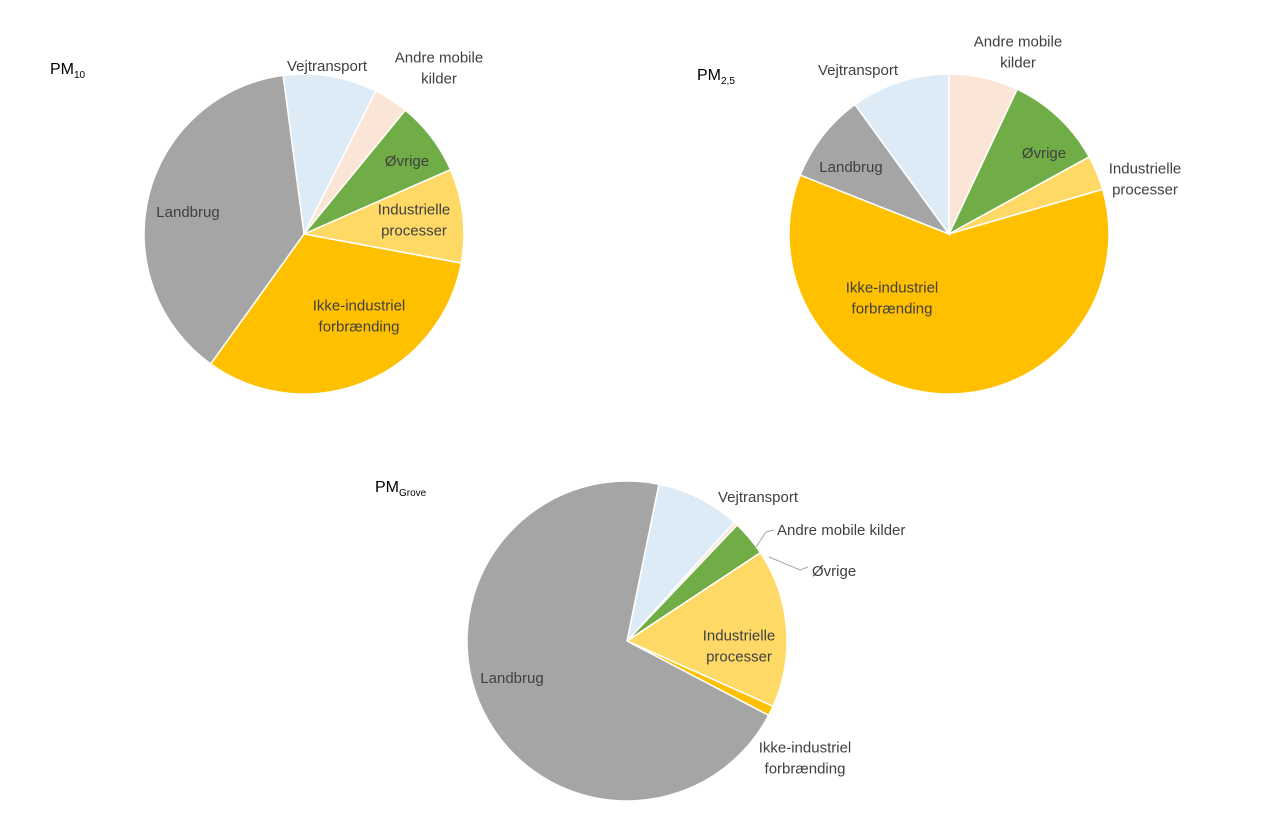  I want to click on chart-title: PM2,5, so click(716, 77).